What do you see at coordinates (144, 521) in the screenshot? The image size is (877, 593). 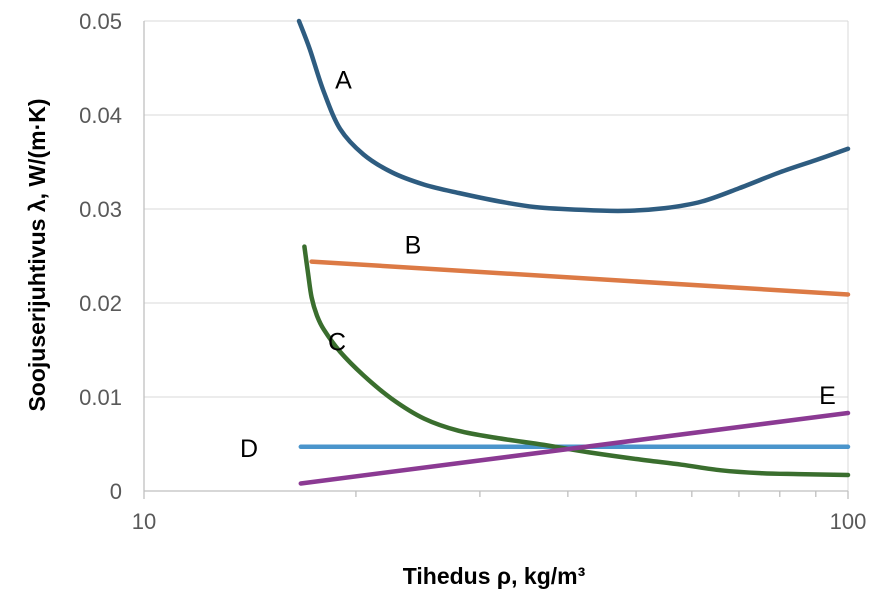 I see `x-tick-label: 10` at bounding box center [144, 521].